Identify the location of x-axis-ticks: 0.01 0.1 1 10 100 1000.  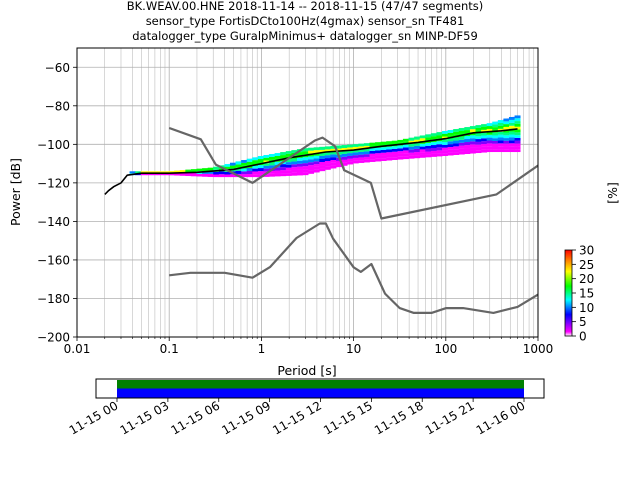
(308, 346).